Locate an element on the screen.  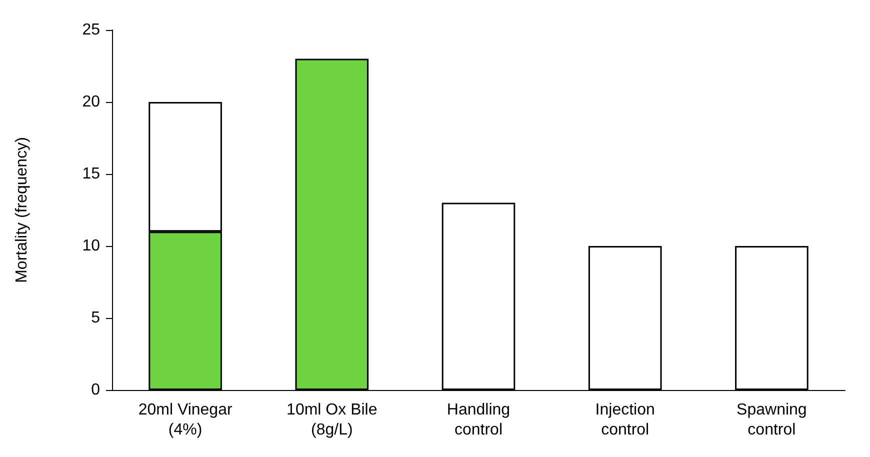
y-tick-label: 20 is located at coordinates (91, 102).